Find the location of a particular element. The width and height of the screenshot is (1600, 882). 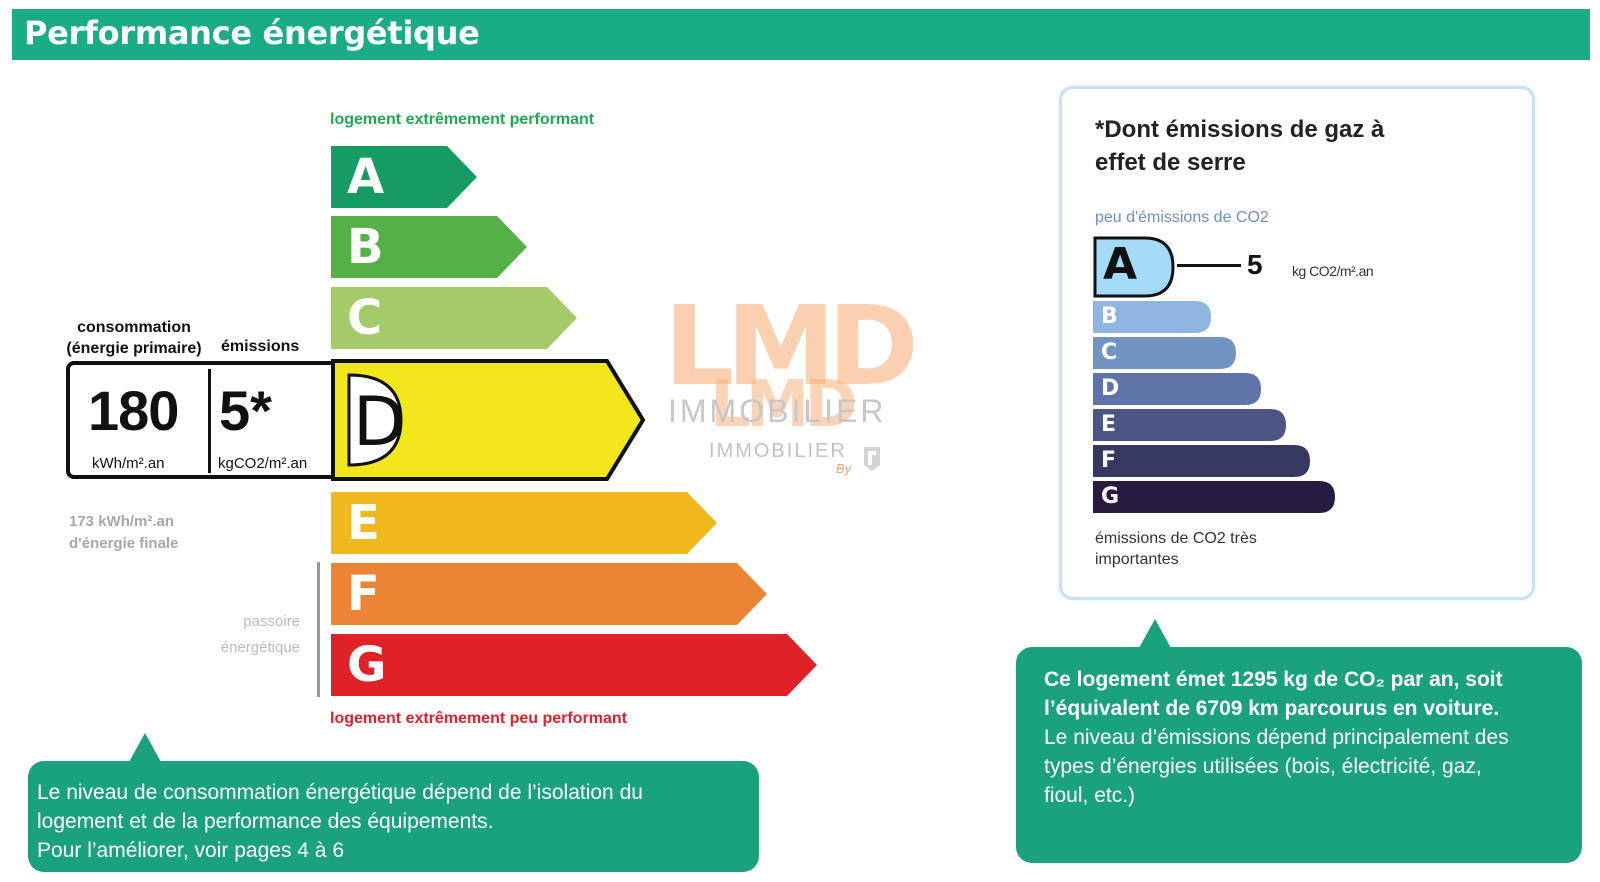

dpe-bar-f: F is located at coordinates (549, 594).